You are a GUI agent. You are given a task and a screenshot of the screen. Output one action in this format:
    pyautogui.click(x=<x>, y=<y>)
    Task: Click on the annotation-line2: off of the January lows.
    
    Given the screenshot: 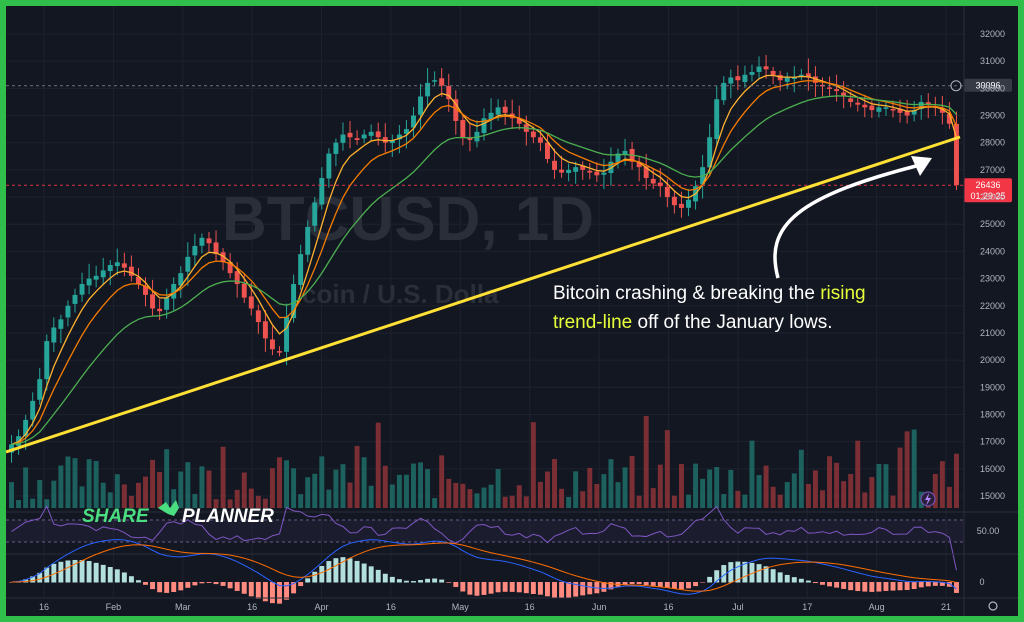 What is the action you would take?
    pyautogui.click(x=732, y=322)
    